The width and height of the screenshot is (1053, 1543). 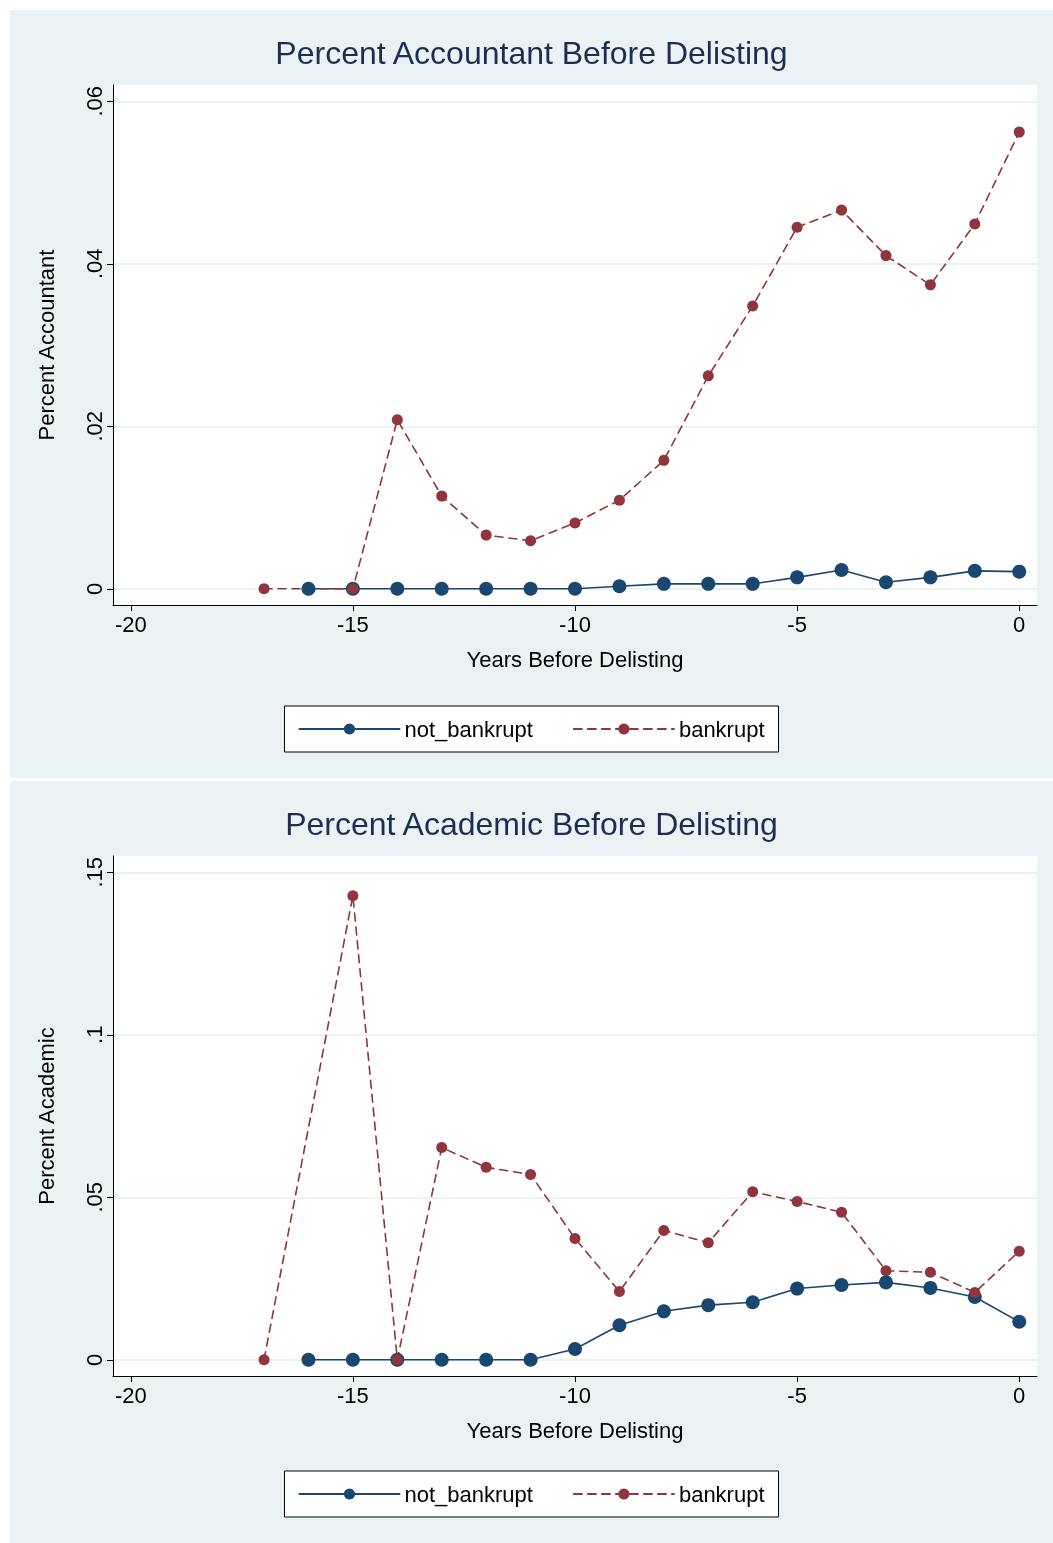 What do you see at coordinates (94, 426) in the screenshot?
I see `y-tick-label: .02` at bounding box center [94, 426].